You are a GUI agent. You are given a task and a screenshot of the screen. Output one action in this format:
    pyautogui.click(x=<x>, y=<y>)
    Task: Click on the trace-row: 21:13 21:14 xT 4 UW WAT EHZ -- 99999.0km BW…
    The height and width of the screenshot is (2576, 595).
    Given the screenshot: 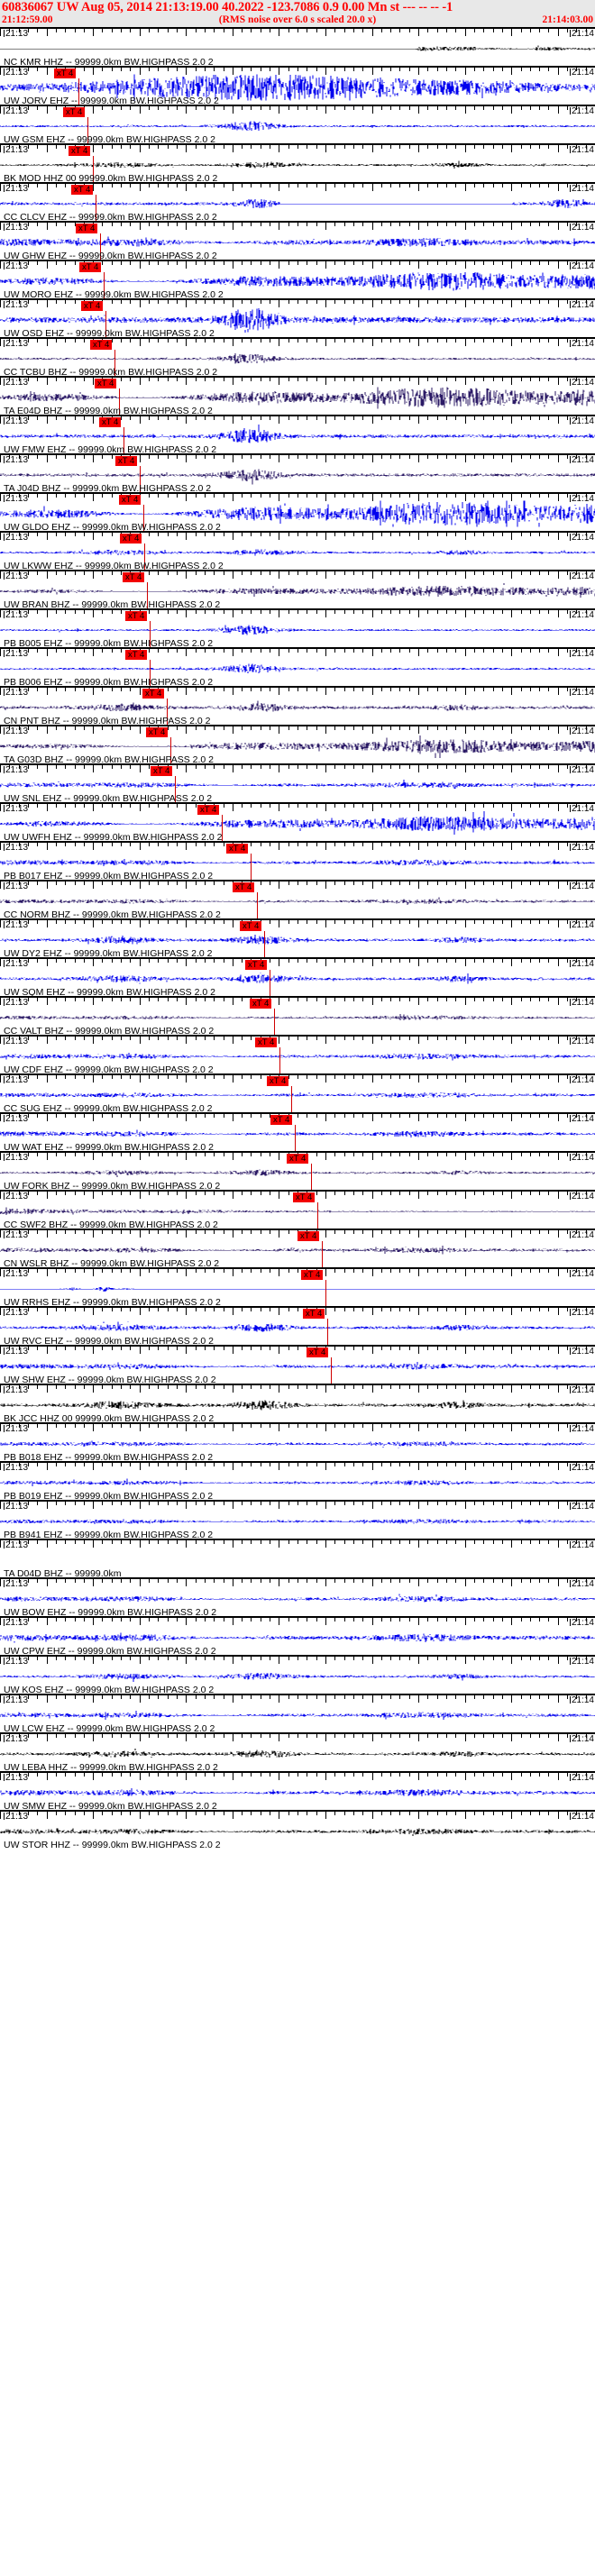 What is the action you would take?
    pyautogui.click(x=297, y=1131)
    